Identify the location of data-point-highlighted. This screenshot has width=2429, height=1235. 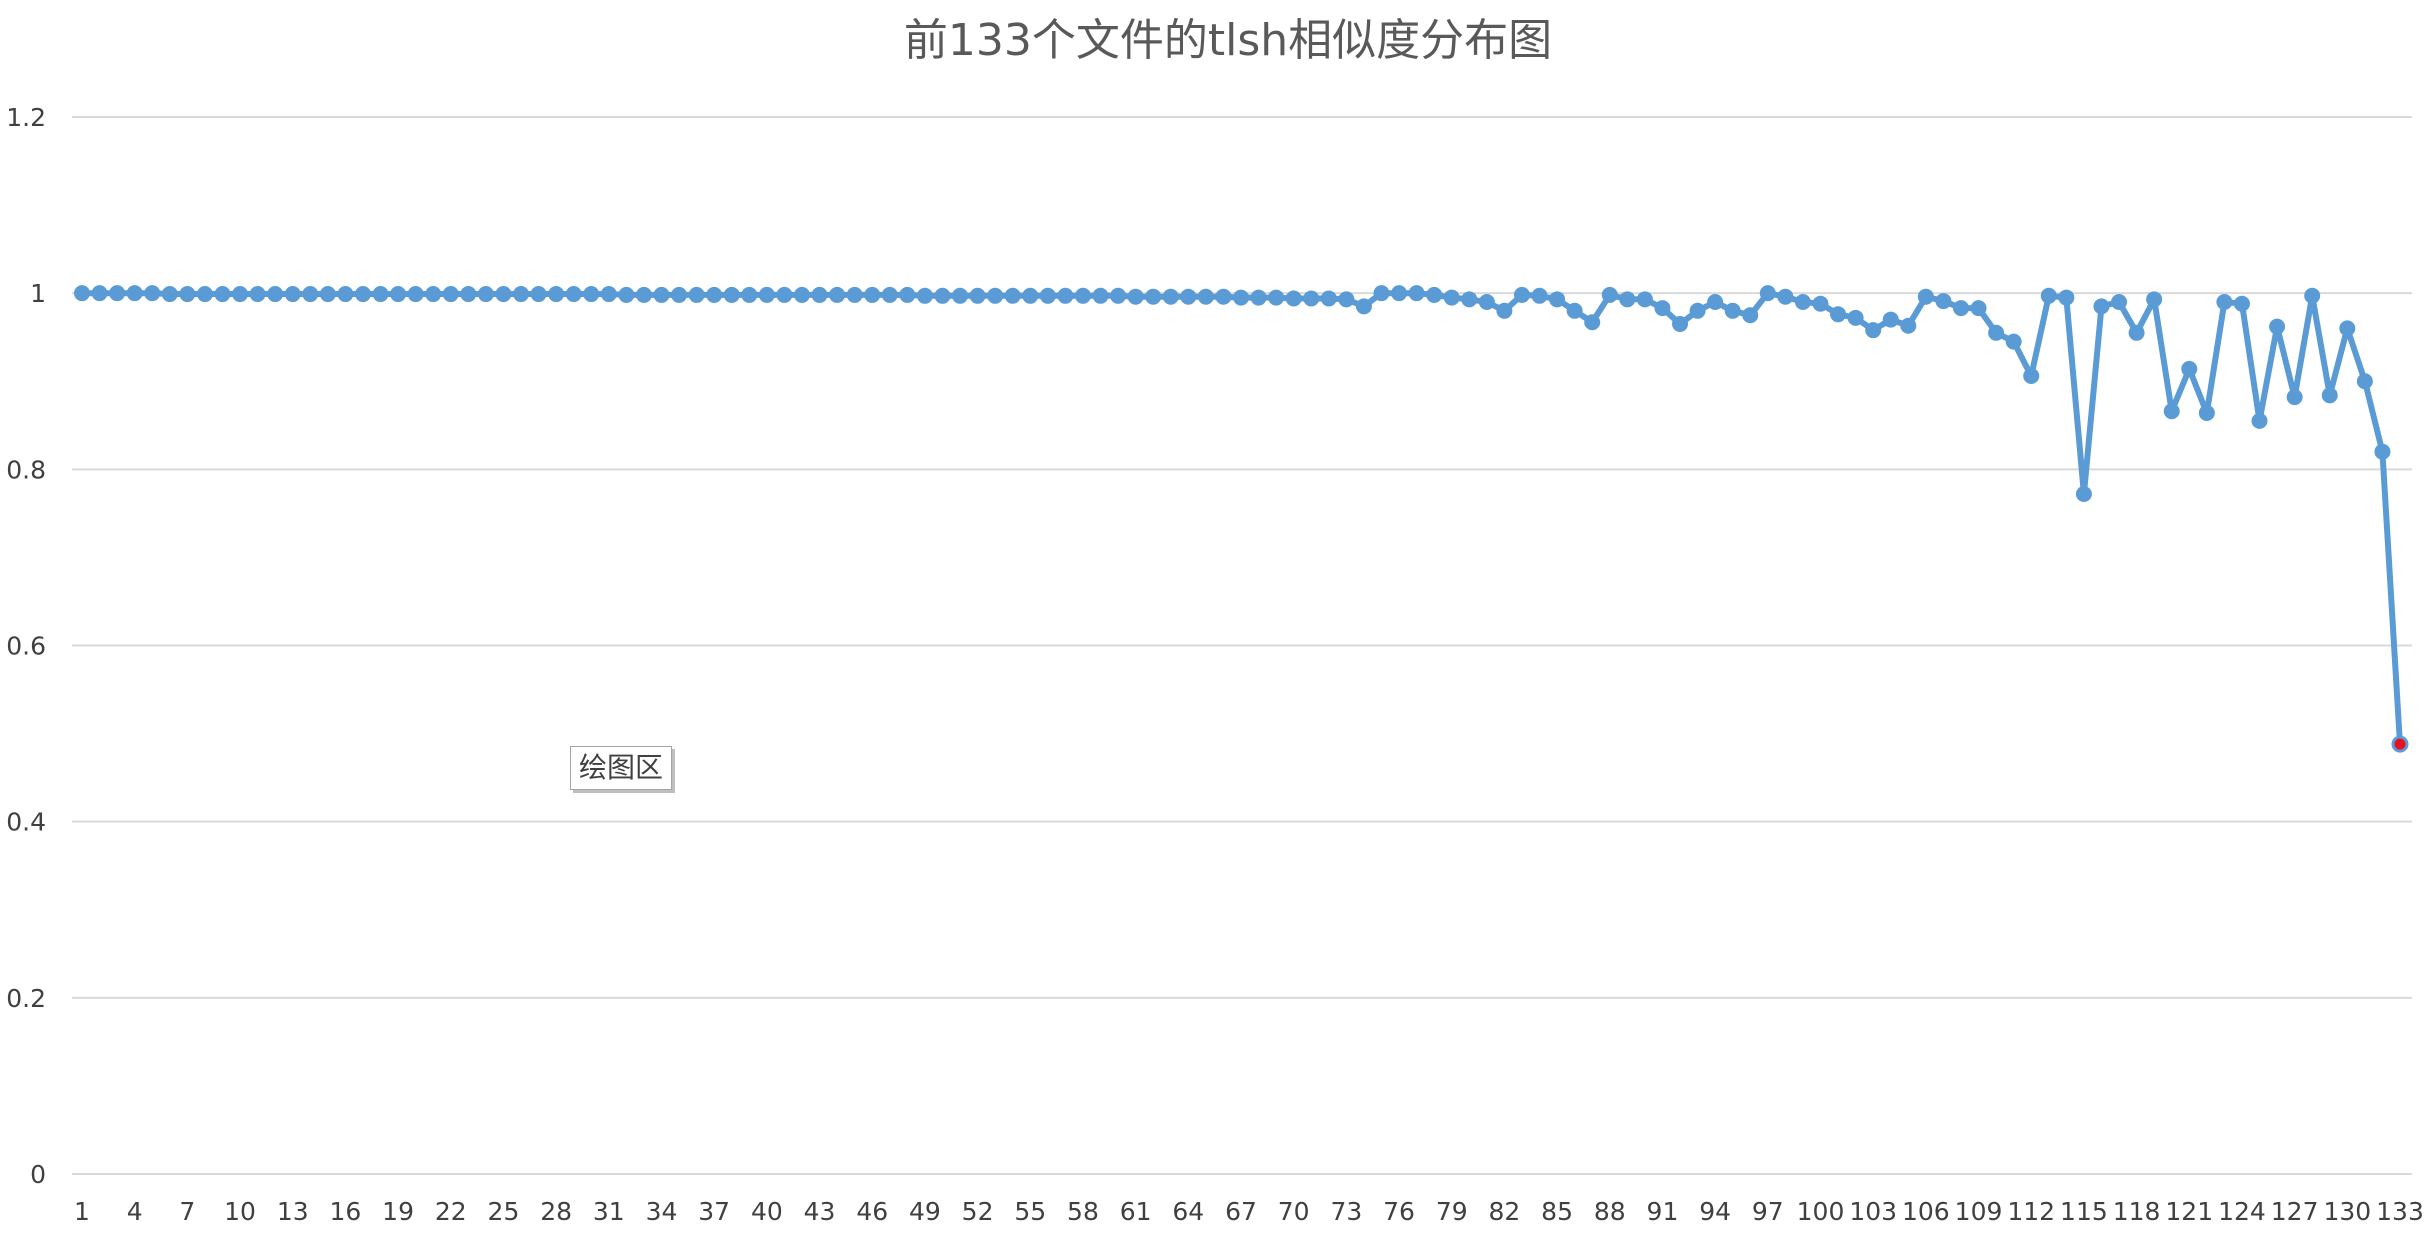
(2400, 744).